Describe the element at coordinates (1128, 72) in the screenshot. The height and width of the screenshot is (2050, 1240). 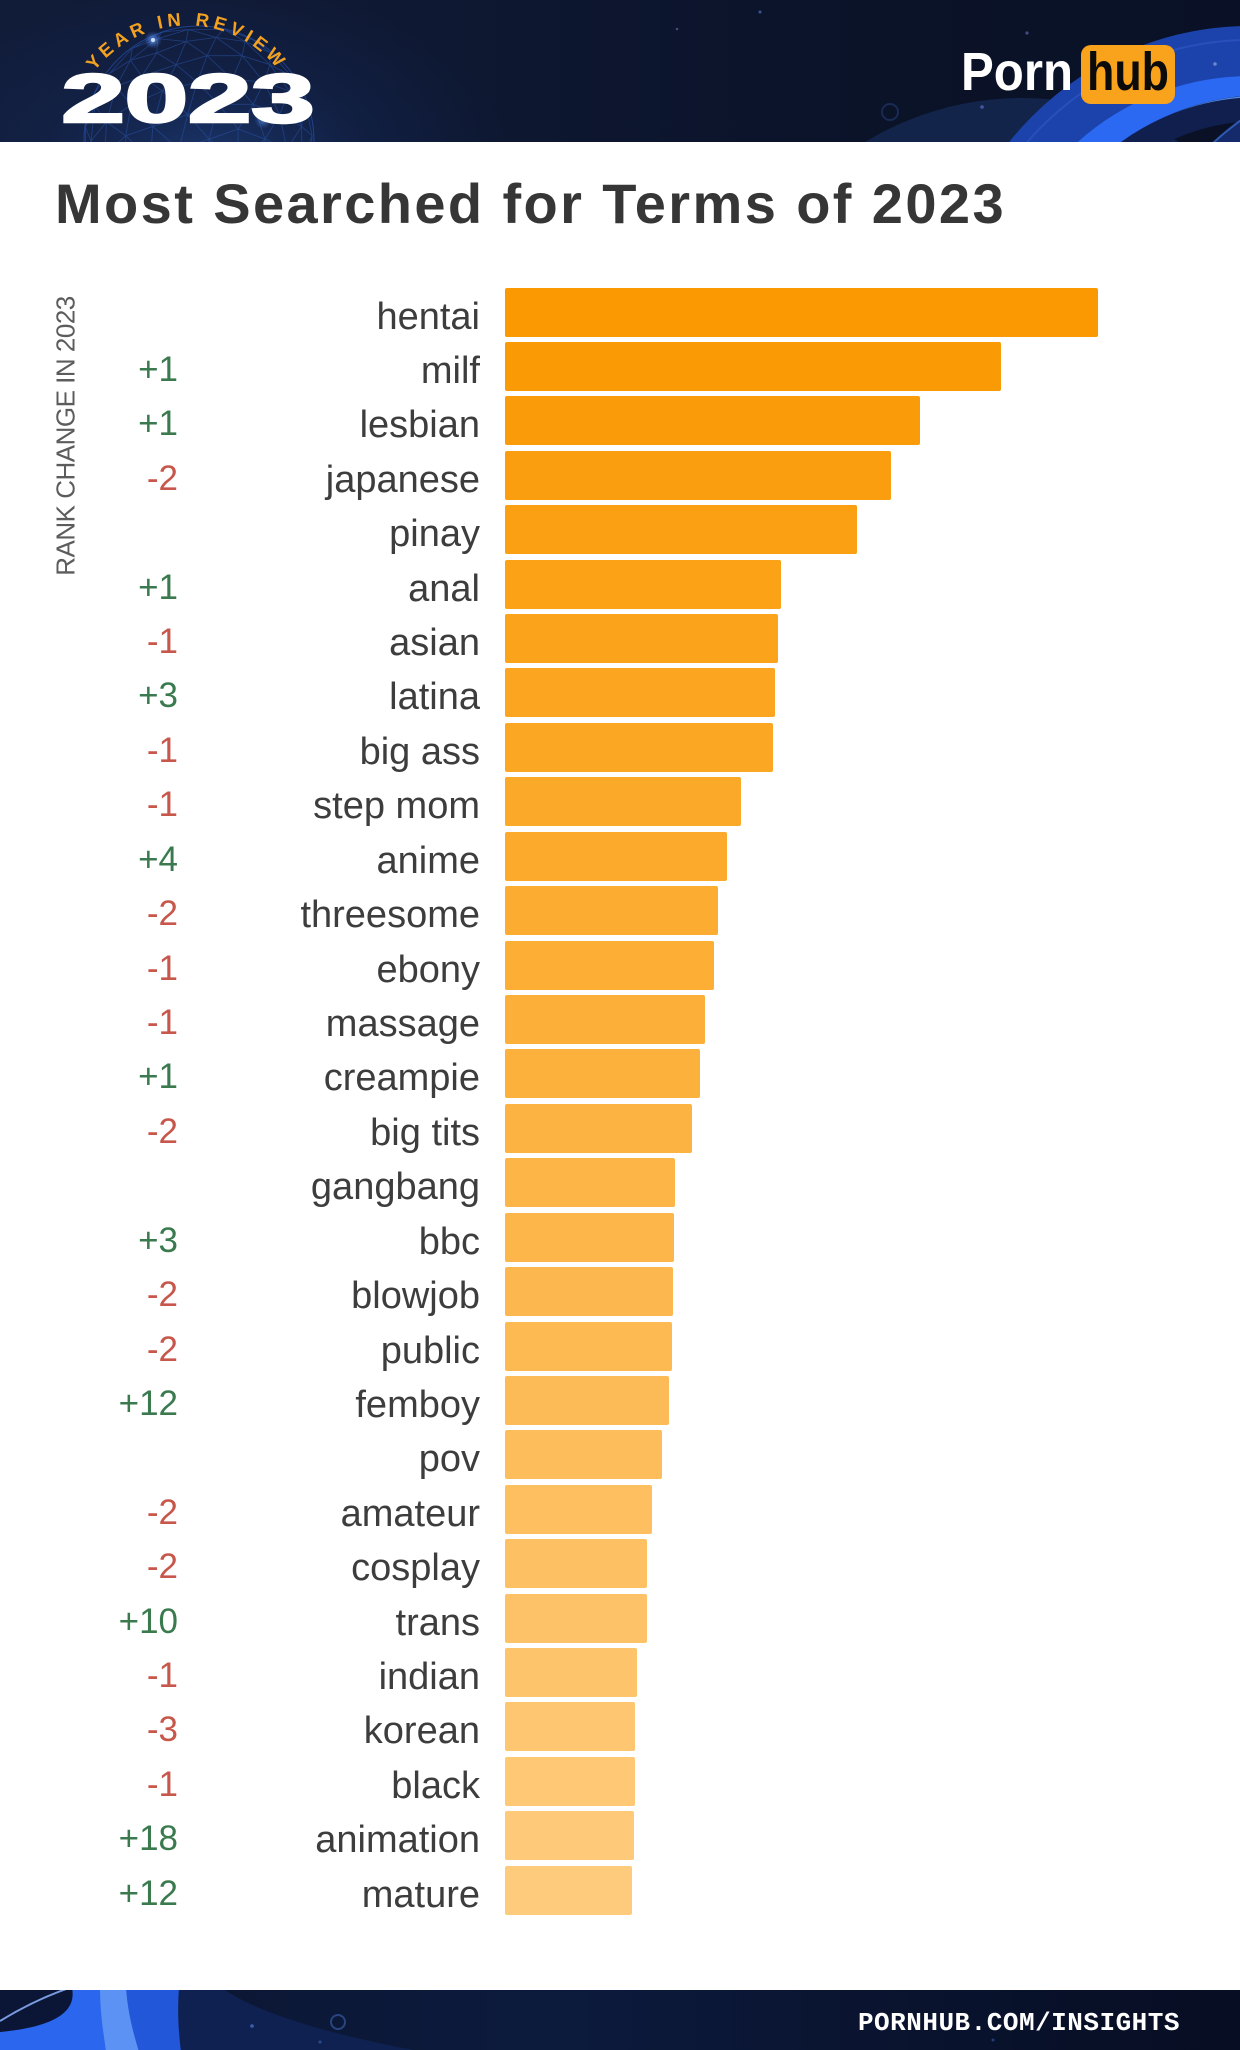
I see `svg-text: hub` at that location.